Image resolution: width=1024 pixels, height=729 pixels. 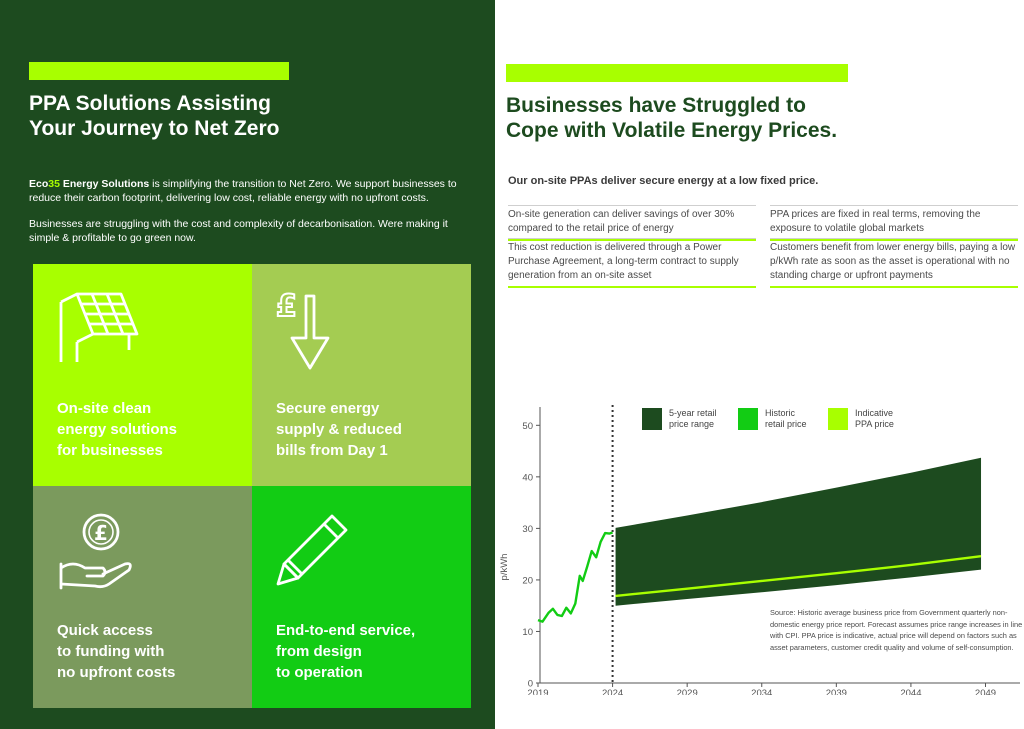 What do you see at coordinates (99, 327) in the screenshot?
I see `solar-panel-icon` at bounding box center [99, 327].